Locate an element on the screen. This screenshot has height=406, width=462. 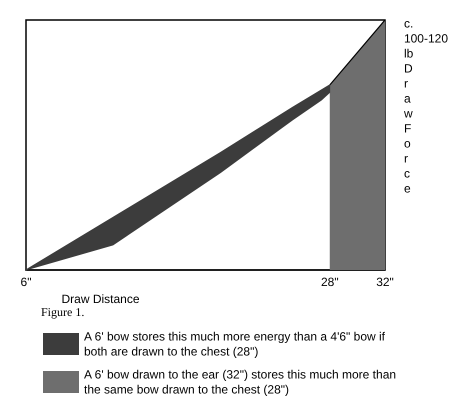
legend-label: A 6' bow drawn to the ear (32") stores this much more than the same bow drawn to the chest (28") is located at coordinates (242, 382).